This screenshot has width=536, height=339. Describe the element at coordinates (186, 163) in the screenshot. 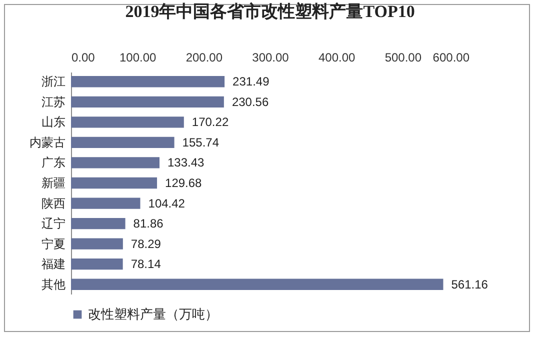

I see `data-label: 133.43` at that location.